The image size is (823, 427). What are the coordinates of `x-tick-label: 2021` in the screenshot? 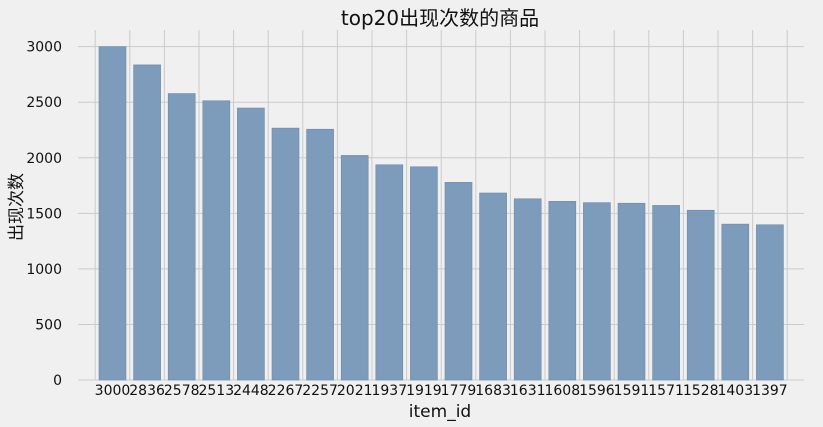 It's located at (355, 391).